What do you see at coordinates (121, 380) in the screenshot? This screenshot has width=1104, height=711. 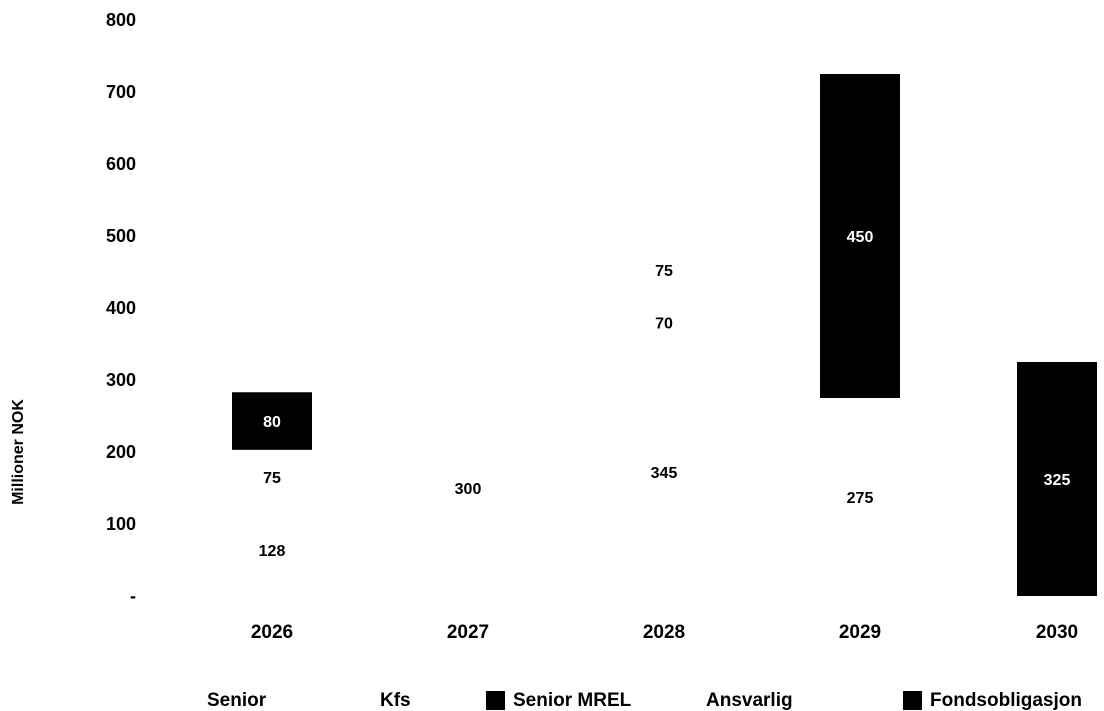 I see `y-tick-label: 300` at bounding box center [121, 380].